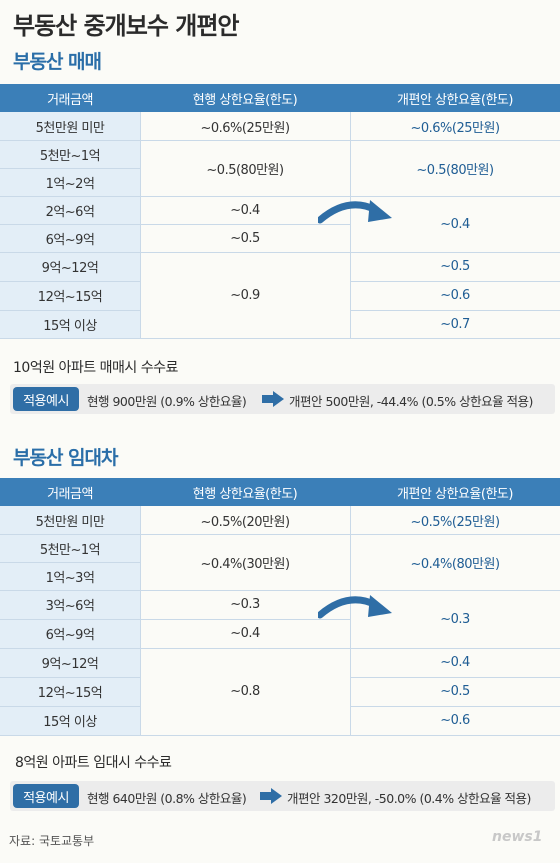  I want to click on lease-example-proposed: 개편안 320만원, -50.0% (0.4% 상한요율 적용), so click(409, 798).